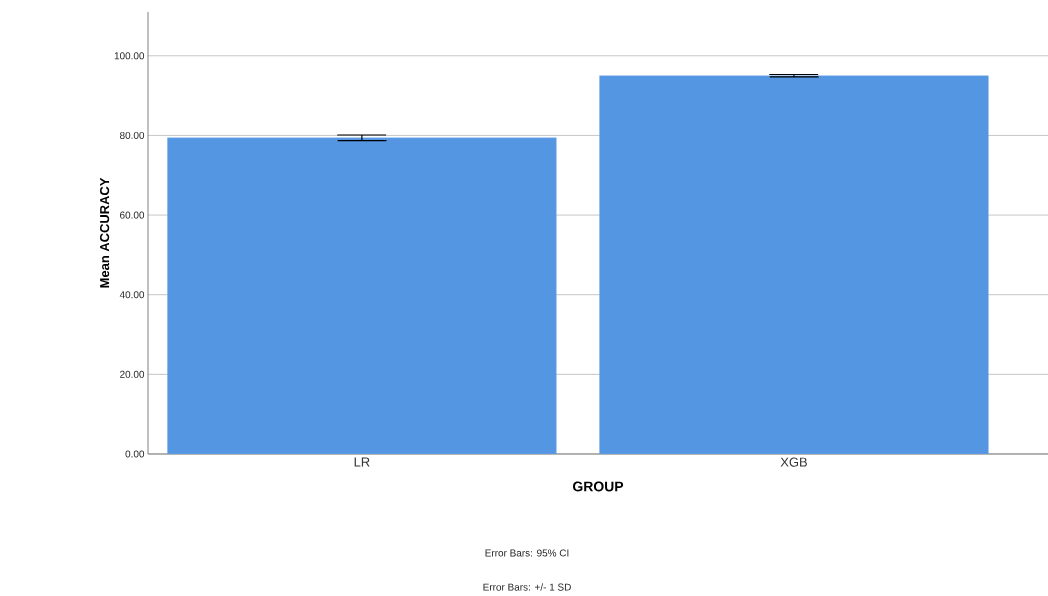  I want to click on y-tick-label: 0.00, so click(135, 454).